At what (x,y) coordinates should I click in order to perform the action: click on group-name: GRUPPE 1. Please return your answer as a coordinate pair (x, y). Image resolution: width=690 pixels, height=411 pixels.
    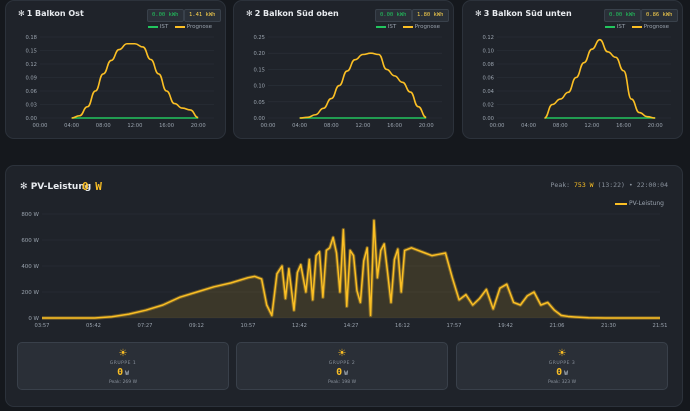
    Looking at the image, I should click on (123, 363).